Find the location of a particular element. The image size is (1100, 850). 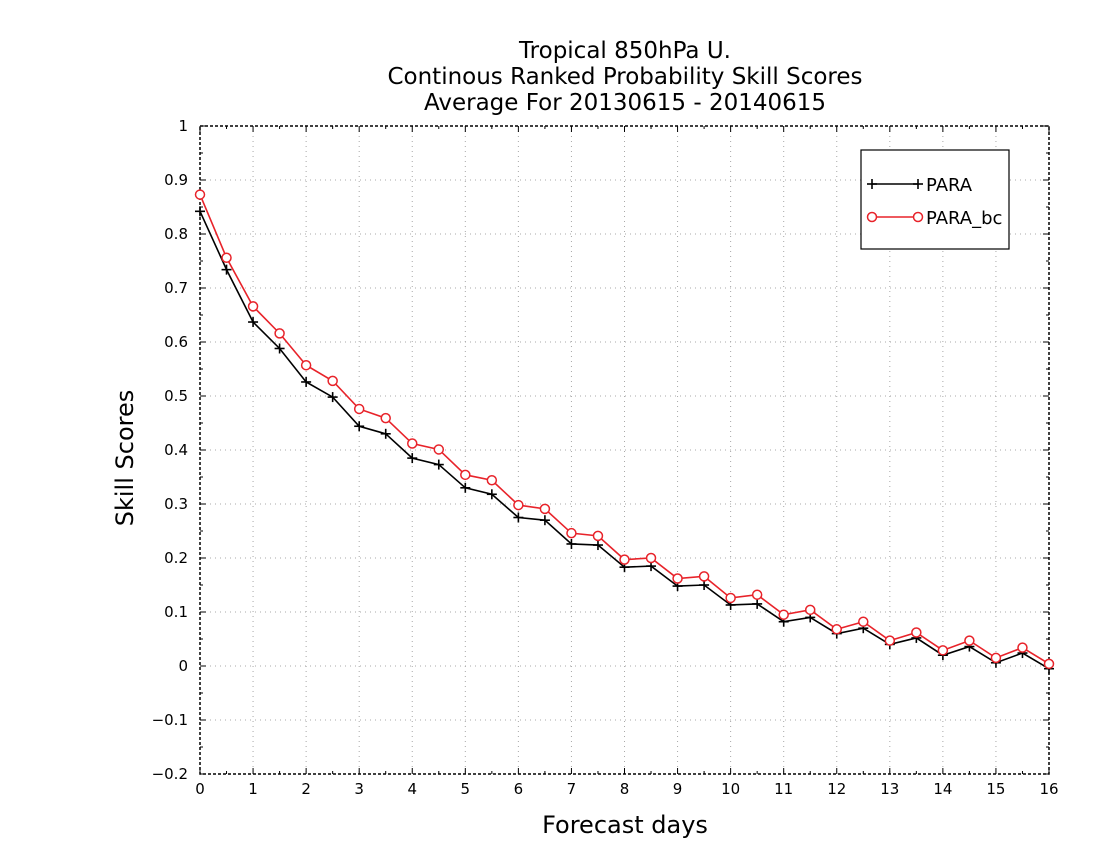

y-tick-label: 0.1 is located at coordinates (176, 612).